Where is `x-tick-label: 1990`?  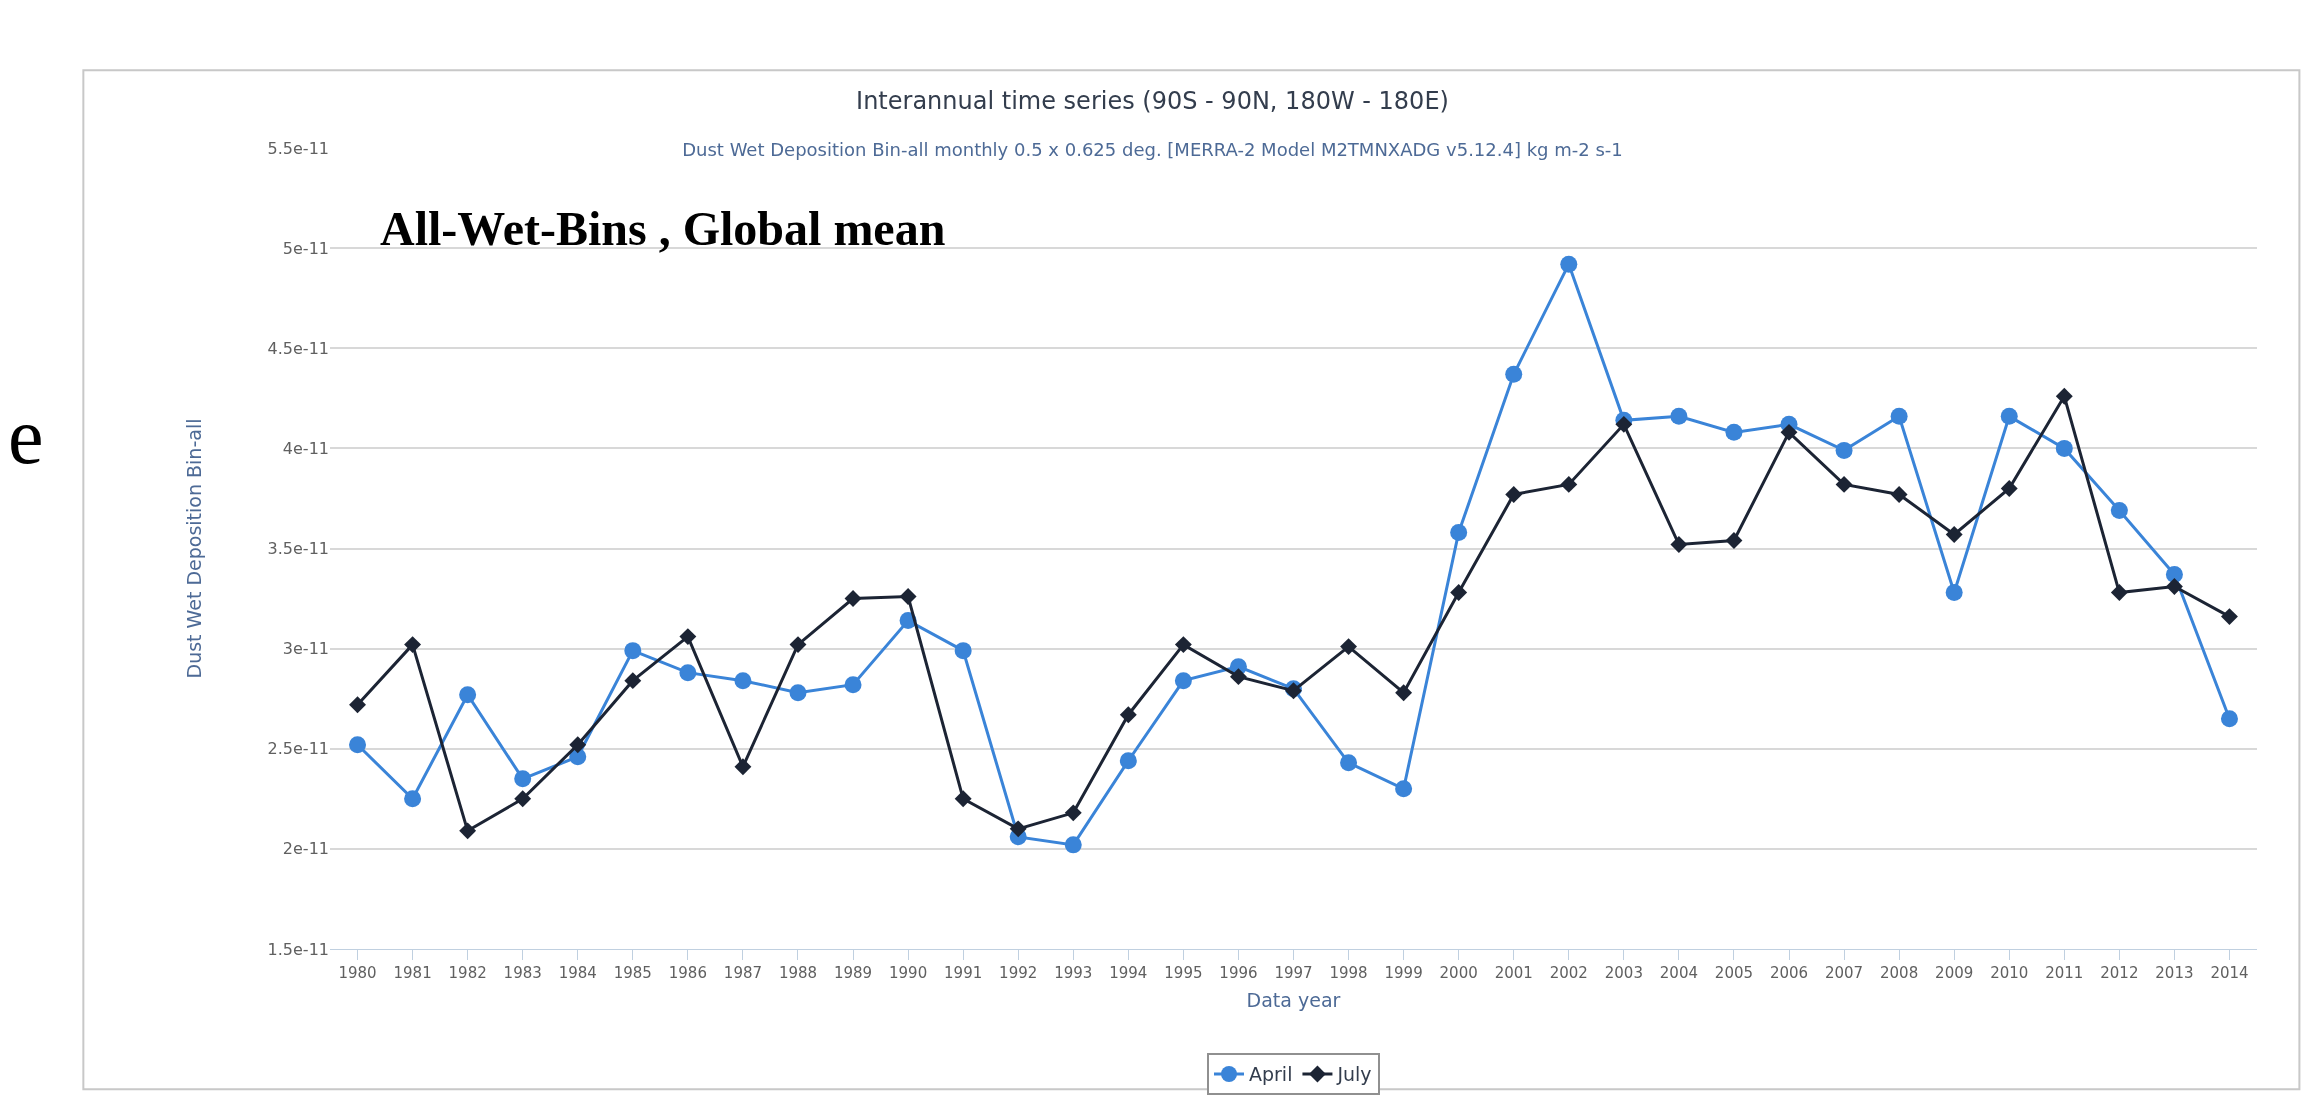
x-tick-label: 1990 is located at coordinates (908, 973).